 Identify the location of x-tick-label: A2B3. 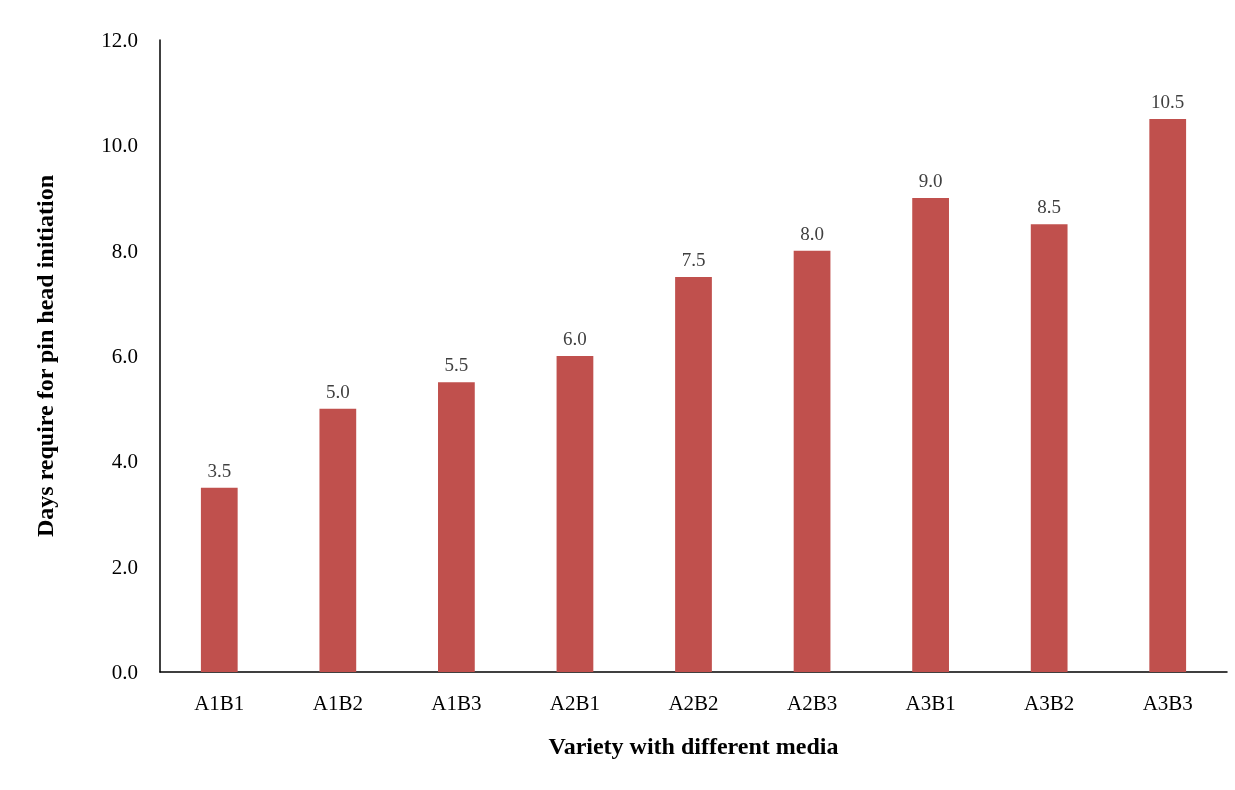
(812, 702).